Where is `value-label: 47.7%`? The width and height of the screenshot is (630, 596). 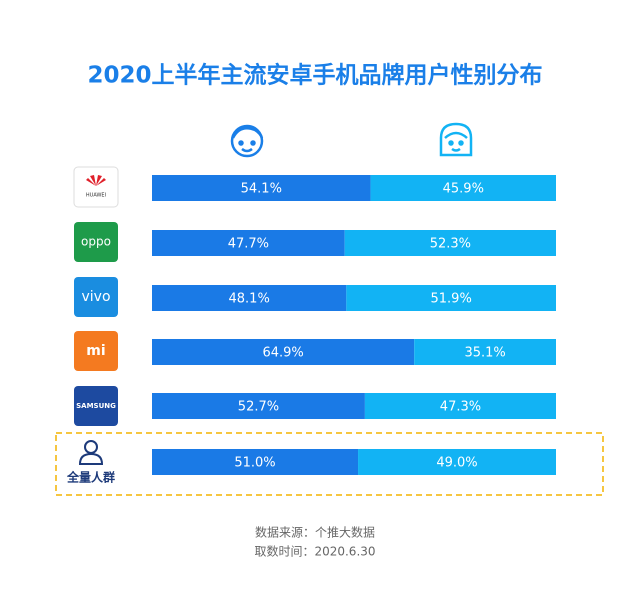
value-label: 47.7% is located at coordinates (248, 244).